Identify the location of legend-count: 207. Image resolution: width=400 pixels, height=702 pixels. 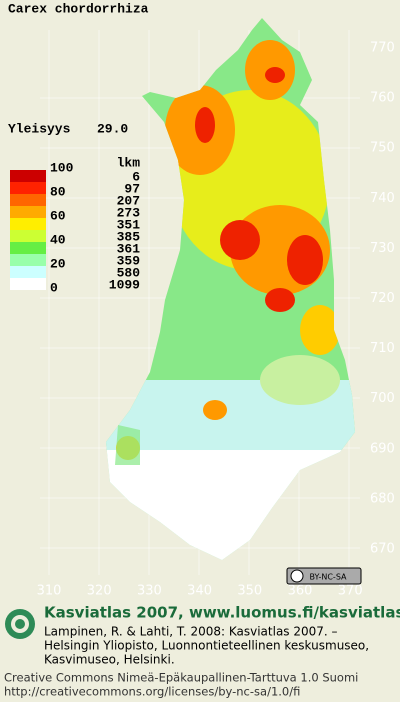
(128, 200).